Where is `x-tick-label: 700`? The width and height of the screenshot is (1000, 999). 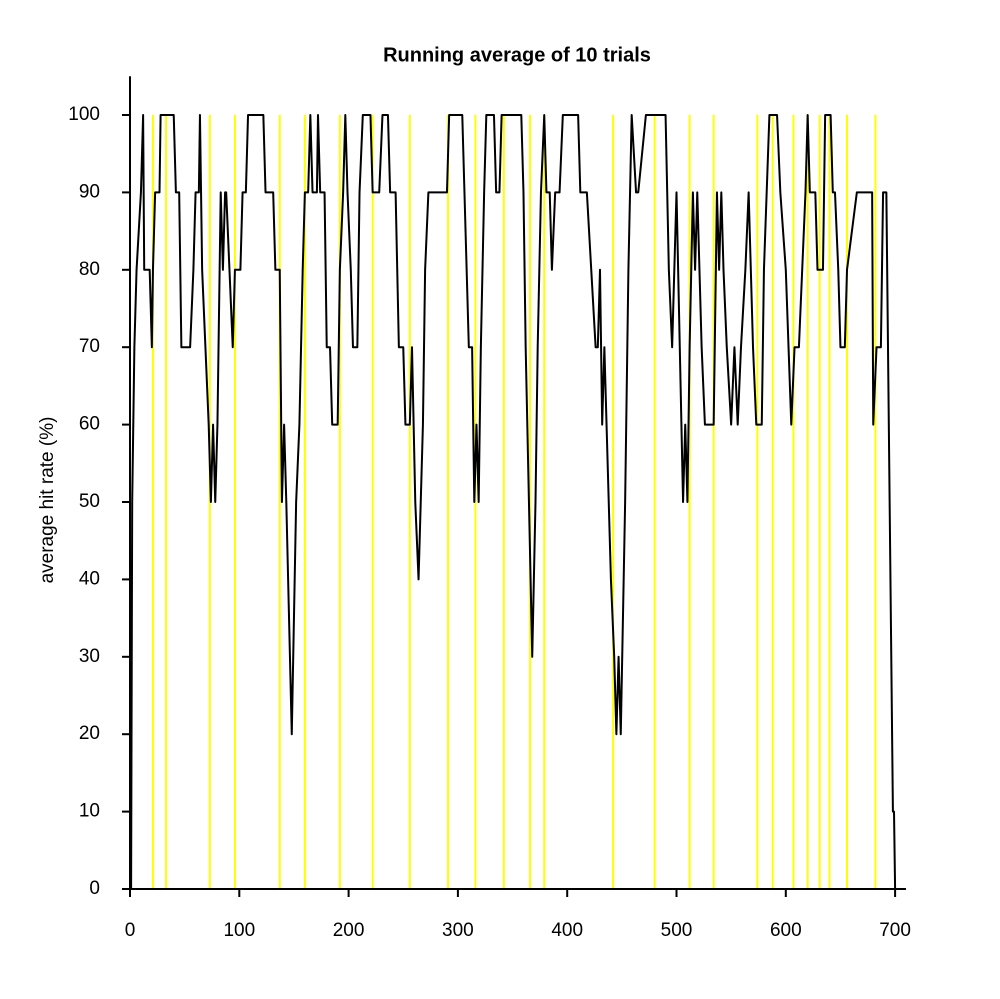 x-tick-label: 700 is located at coordinates (895, 930).